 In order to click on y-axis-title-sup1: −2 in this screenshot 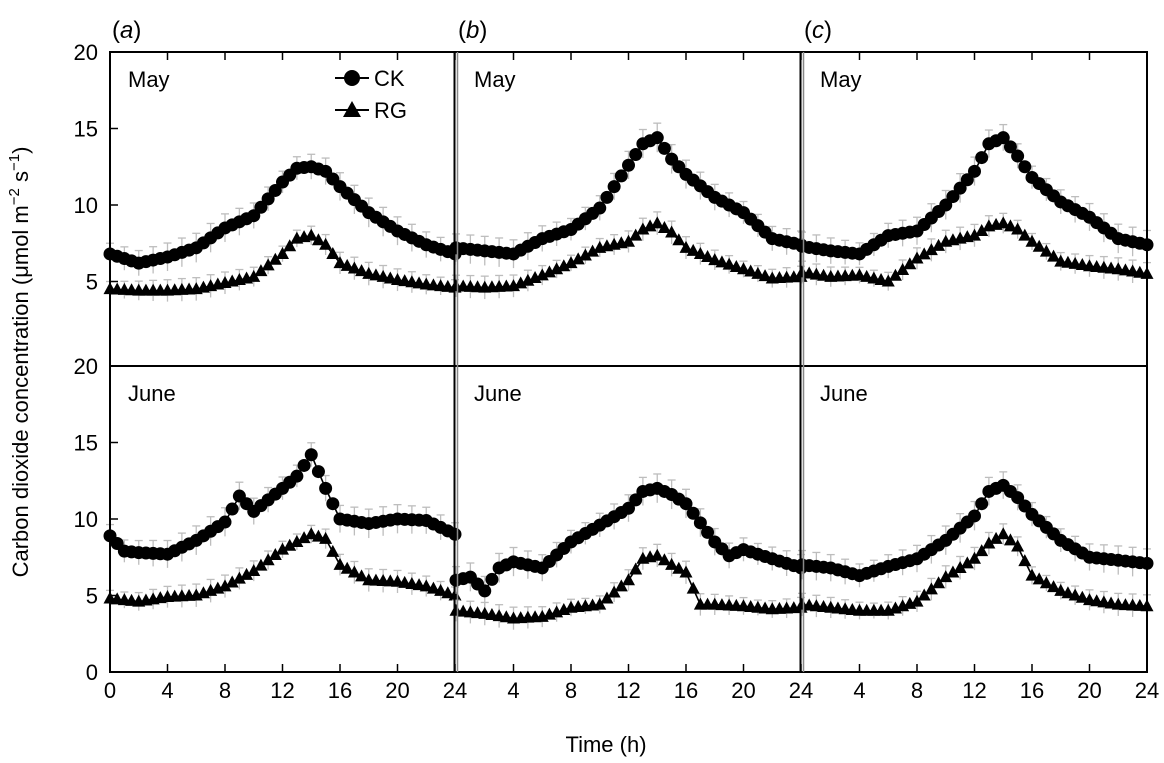, I will do `click(14, 196)`.